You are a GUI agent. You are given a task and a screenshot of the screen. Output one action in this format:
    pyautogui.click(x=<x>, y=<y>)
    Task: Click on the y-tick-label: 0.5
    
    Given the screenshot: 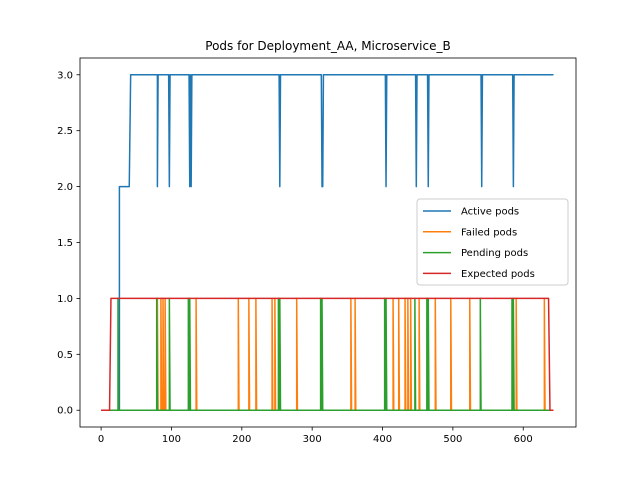 What is the action you would take?
    pyautogui.click(x=65, y=355)
    